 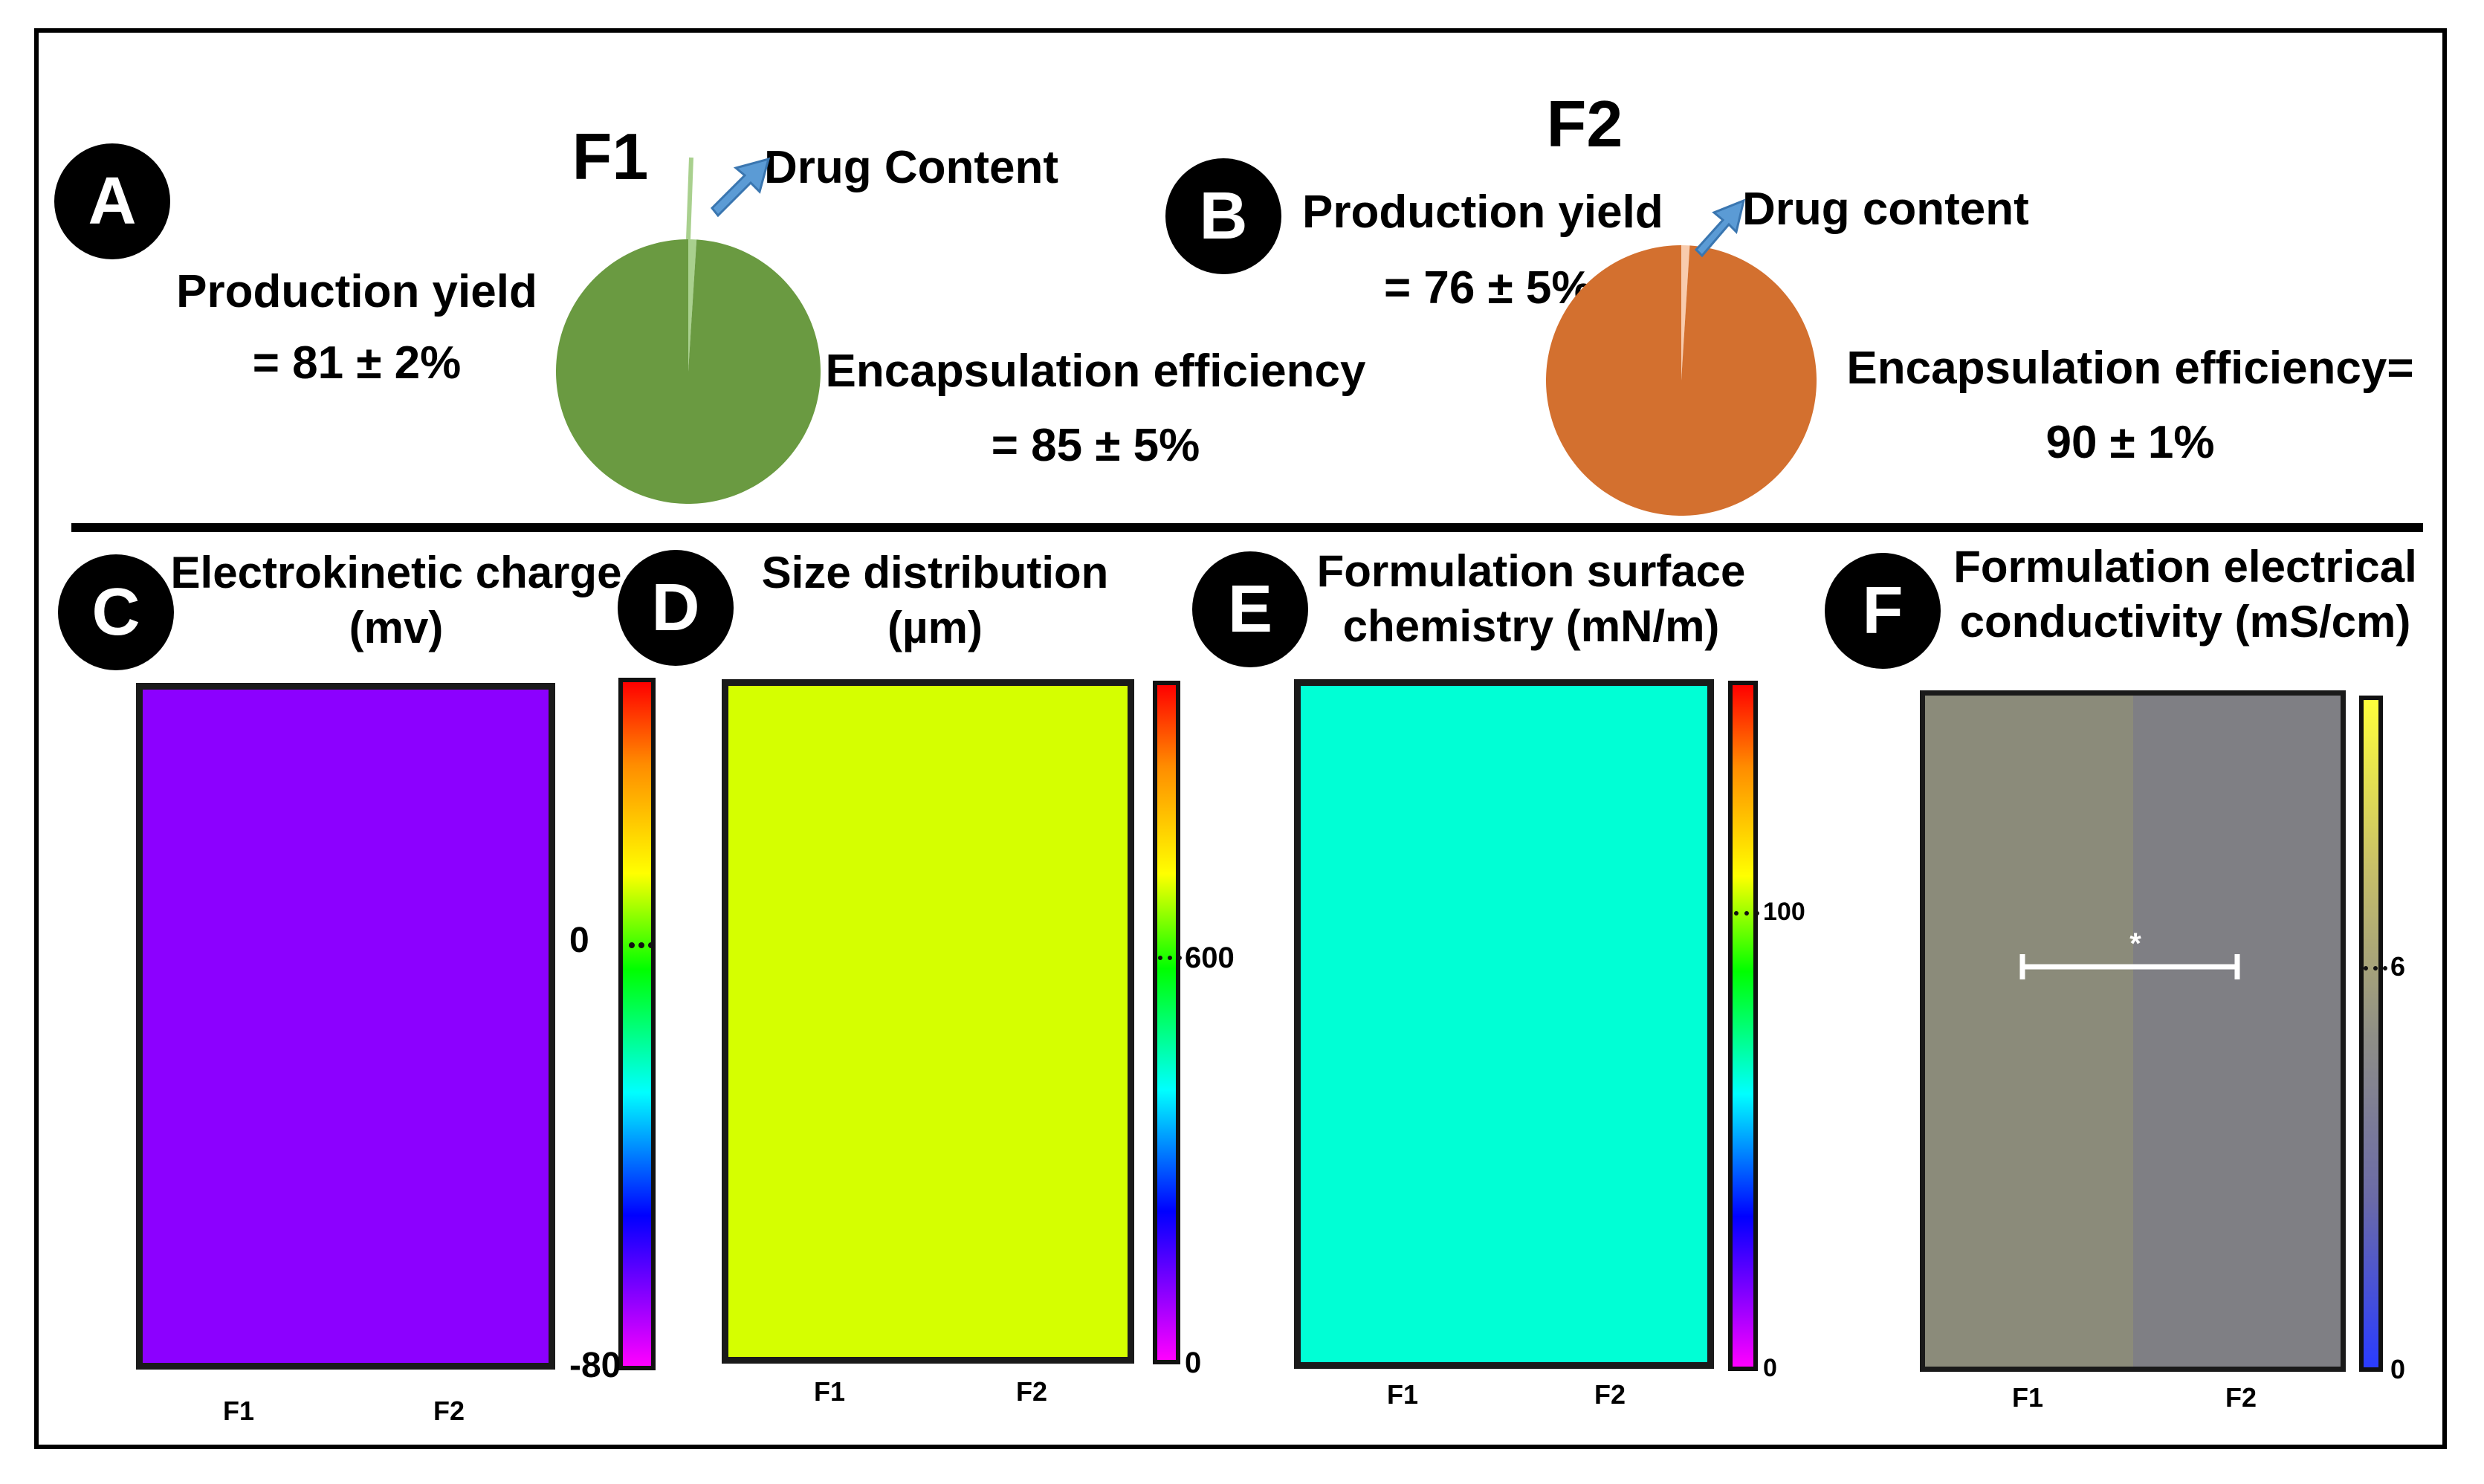 What do you see at coordinates (641, 945) in the screenshot?
I see `colorbar-marker-c` at bounding box center [641, 945].